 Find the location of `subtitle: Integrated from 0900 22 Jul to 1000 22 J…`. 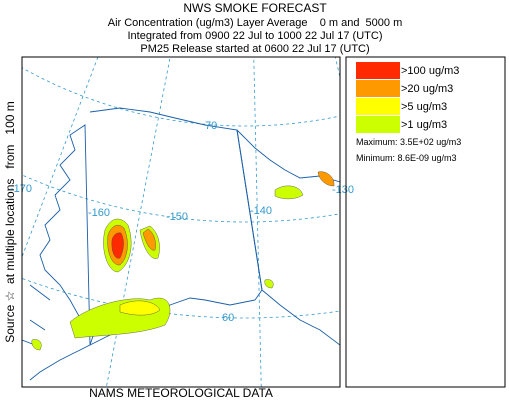

subtitle: Integrated from 0900 22 Jul to 1000 22 J… is located at coordinates (255, 36).